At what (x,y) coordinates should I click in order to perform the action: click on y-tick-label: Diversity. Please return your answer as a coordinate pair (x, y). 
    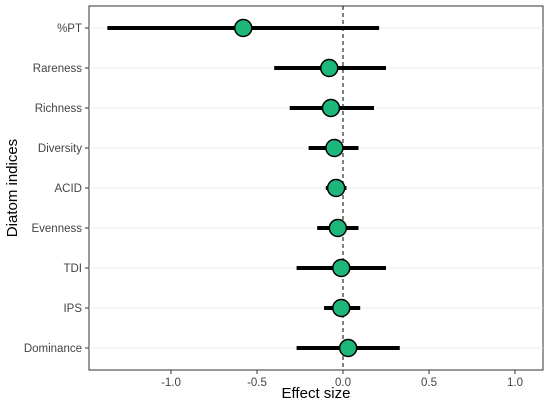
    Looking at the image, I should click on (60, 149).